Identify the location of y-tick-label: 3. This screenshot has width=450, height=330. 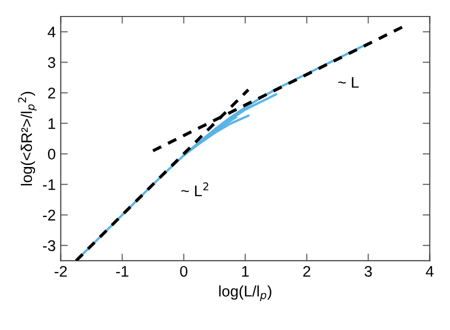
(52, 62).